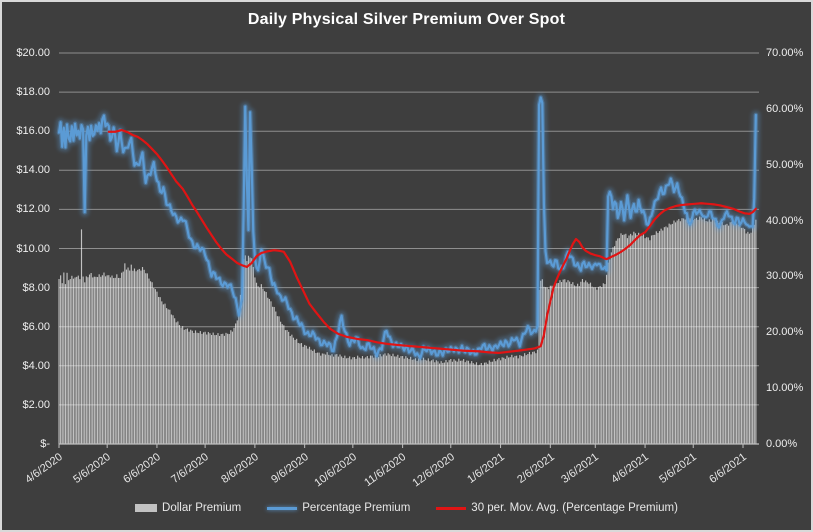  Describe the element at coordinates (33, 92) in the screenshot. I see `y-axis-left-label: $18.00` at that location.